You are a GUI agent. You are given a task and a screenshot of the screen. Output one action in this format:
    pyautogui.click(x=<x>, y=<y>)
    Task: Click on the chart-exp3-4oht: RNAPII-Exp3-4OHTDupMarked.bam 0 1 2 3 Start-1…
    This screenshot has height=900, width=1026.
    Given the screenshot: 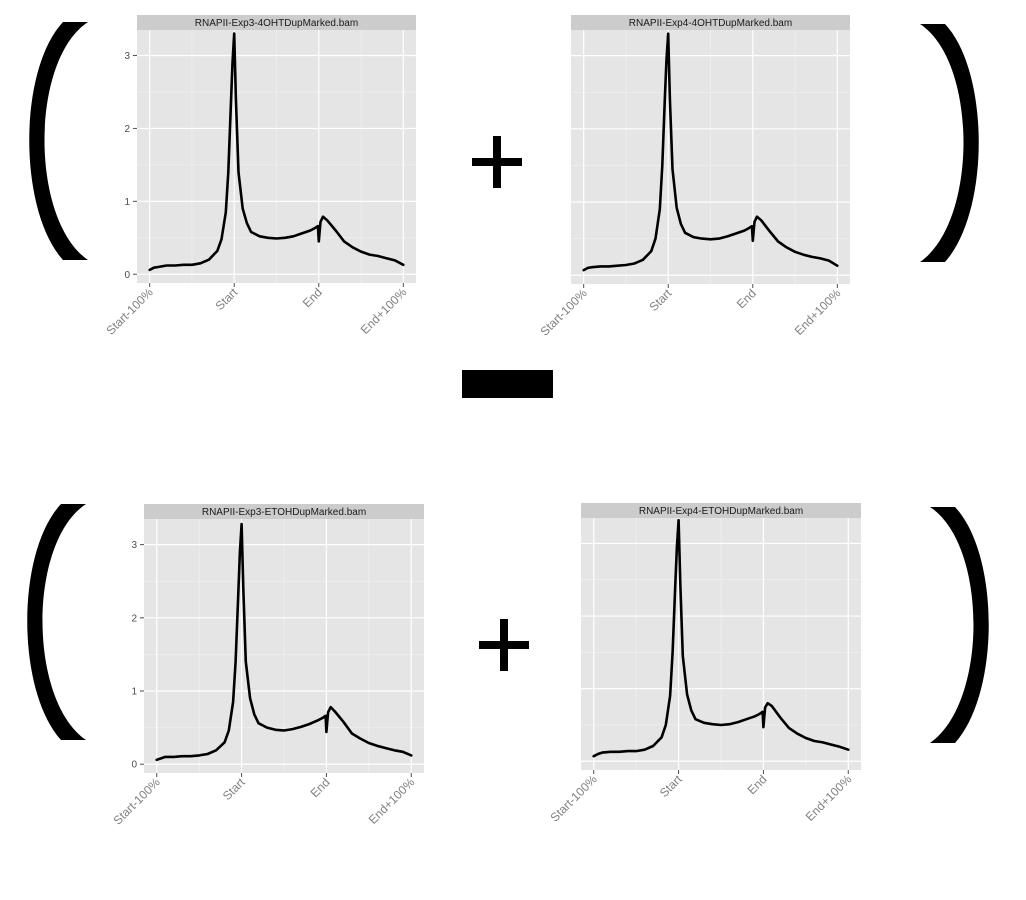 What is the action you would take?
    pyautogui.click(x=259, y=176)
    